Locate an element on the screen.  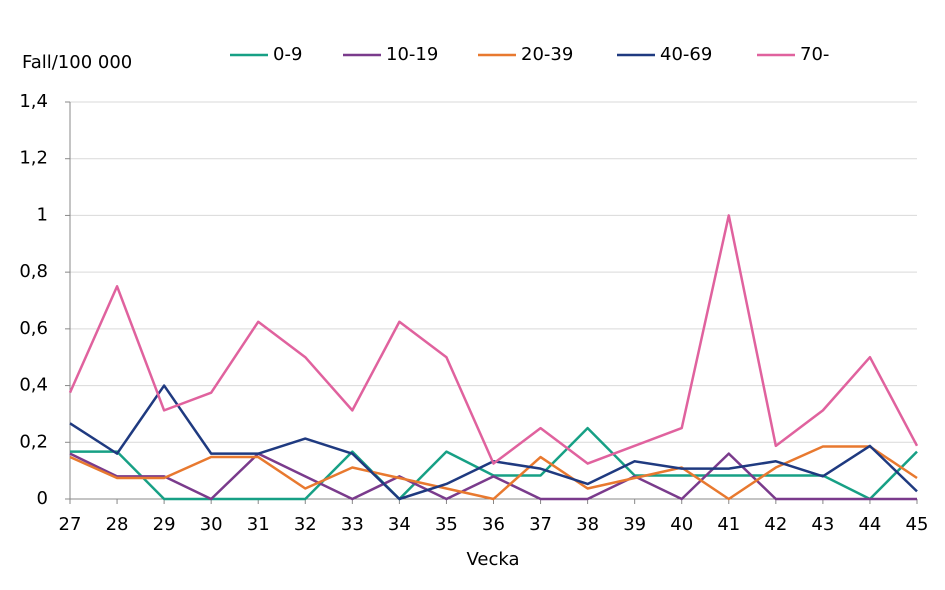
x-tick-label: 38 is located at coordinates (587, 524).